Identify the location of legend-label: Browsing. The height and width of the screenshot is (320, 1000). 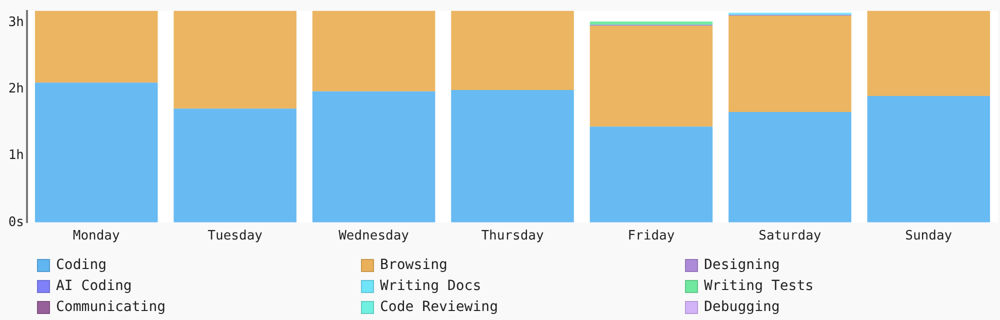
(414, 265).